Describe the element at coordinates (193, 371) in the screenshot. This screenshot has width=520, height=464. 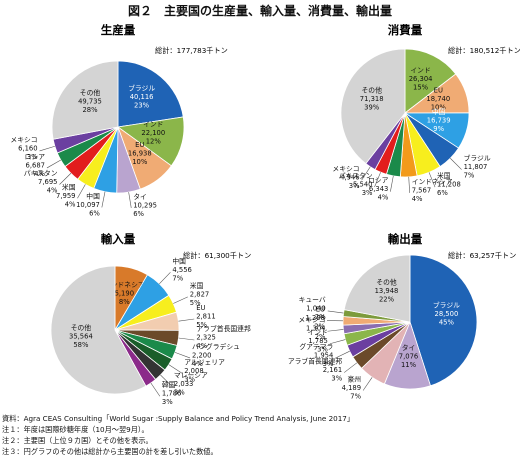
I see `imports-slice-algeria-value: 2,008` at that location.